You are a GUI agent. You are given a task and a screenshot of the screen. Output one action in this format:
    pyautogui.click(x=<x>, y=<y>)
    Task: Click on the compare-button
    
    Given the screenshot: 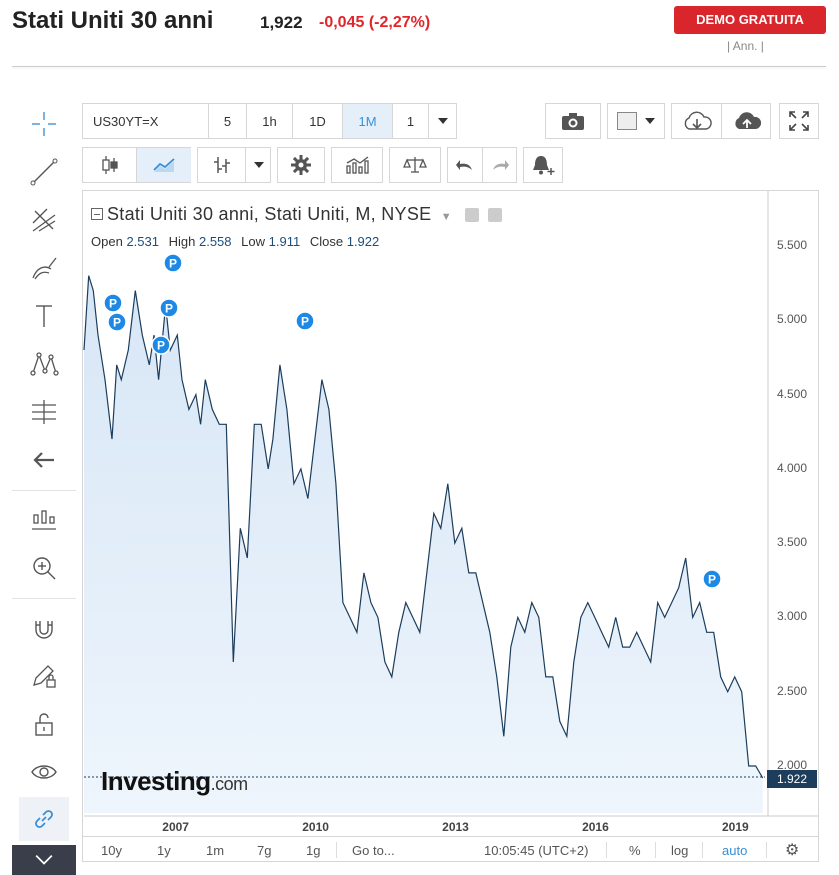 What is the action you would take?
    pyautogui.click(x=415, y=165)
    